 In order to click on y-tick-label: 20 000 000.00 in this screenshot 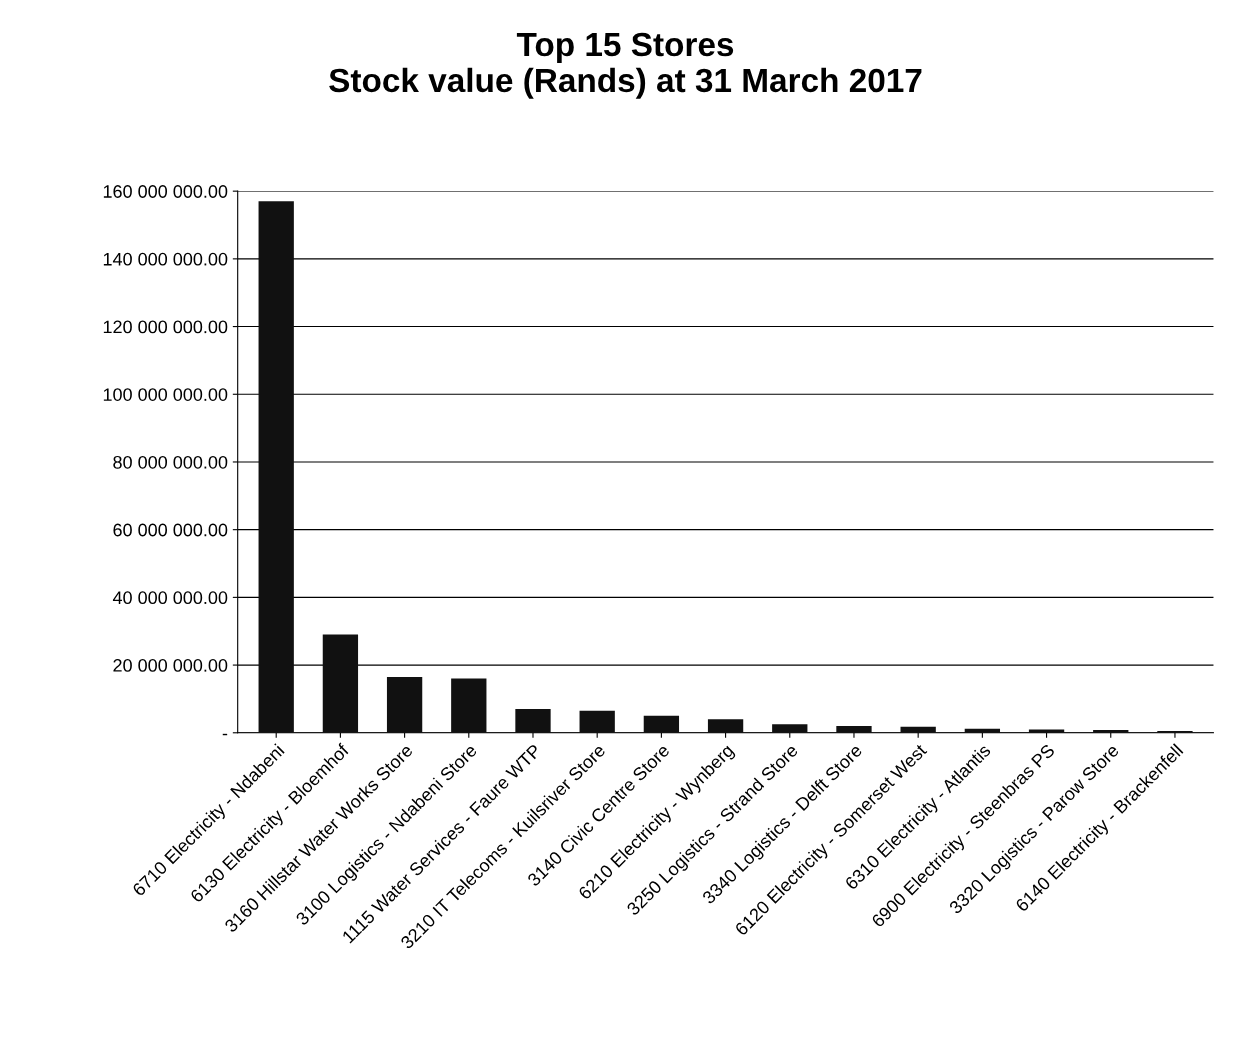, I will do `click(170, 665)`.